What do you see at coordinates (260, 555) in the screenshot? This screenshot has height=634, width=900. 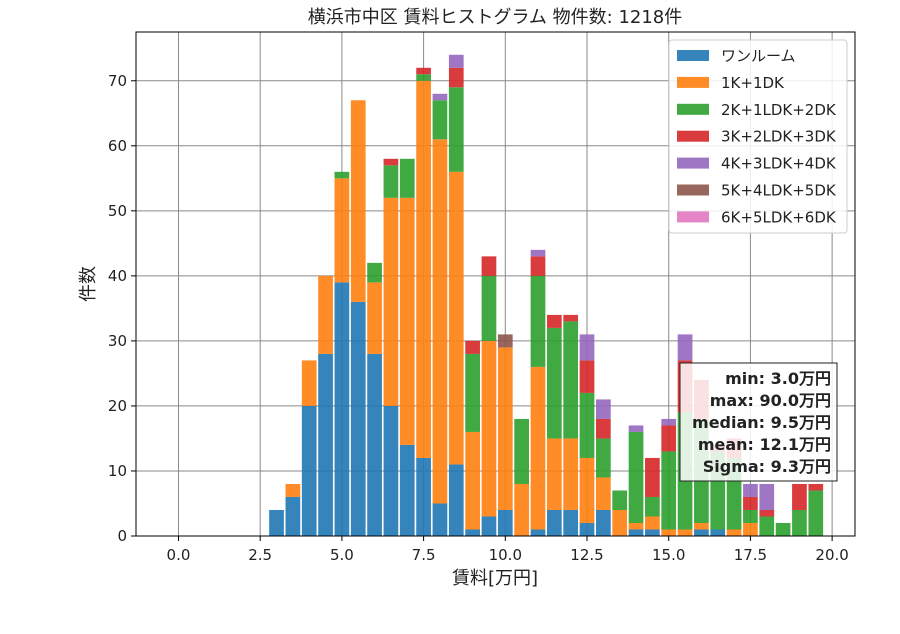 I see `x-tick-label: 2.5` at bounding box center [260, 555].